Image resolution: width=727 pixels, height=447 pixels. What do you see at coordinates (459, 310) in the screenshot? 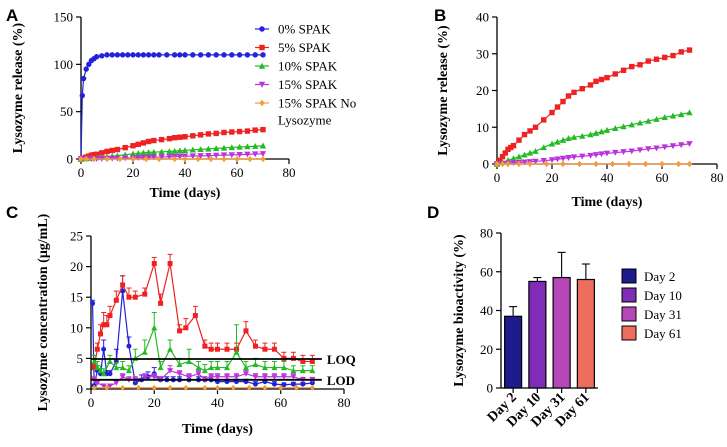
I see `y-axis-title: Lysozyme bioactivity (%)` at bounding box center [459, 310].